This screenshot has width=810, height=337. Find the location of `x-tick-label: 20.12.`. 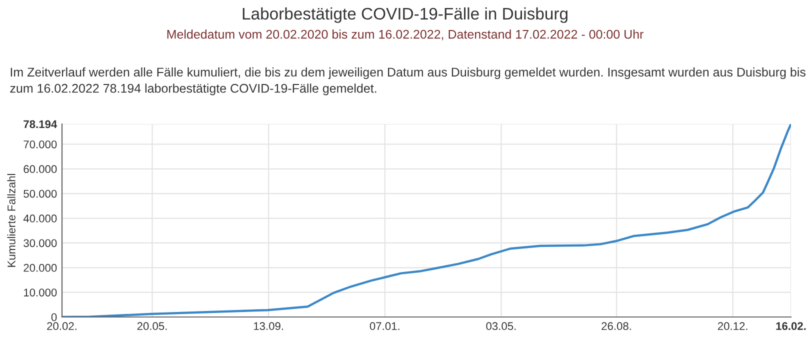

x-tick-label: 20.12. is located at coordinates (733, 326).